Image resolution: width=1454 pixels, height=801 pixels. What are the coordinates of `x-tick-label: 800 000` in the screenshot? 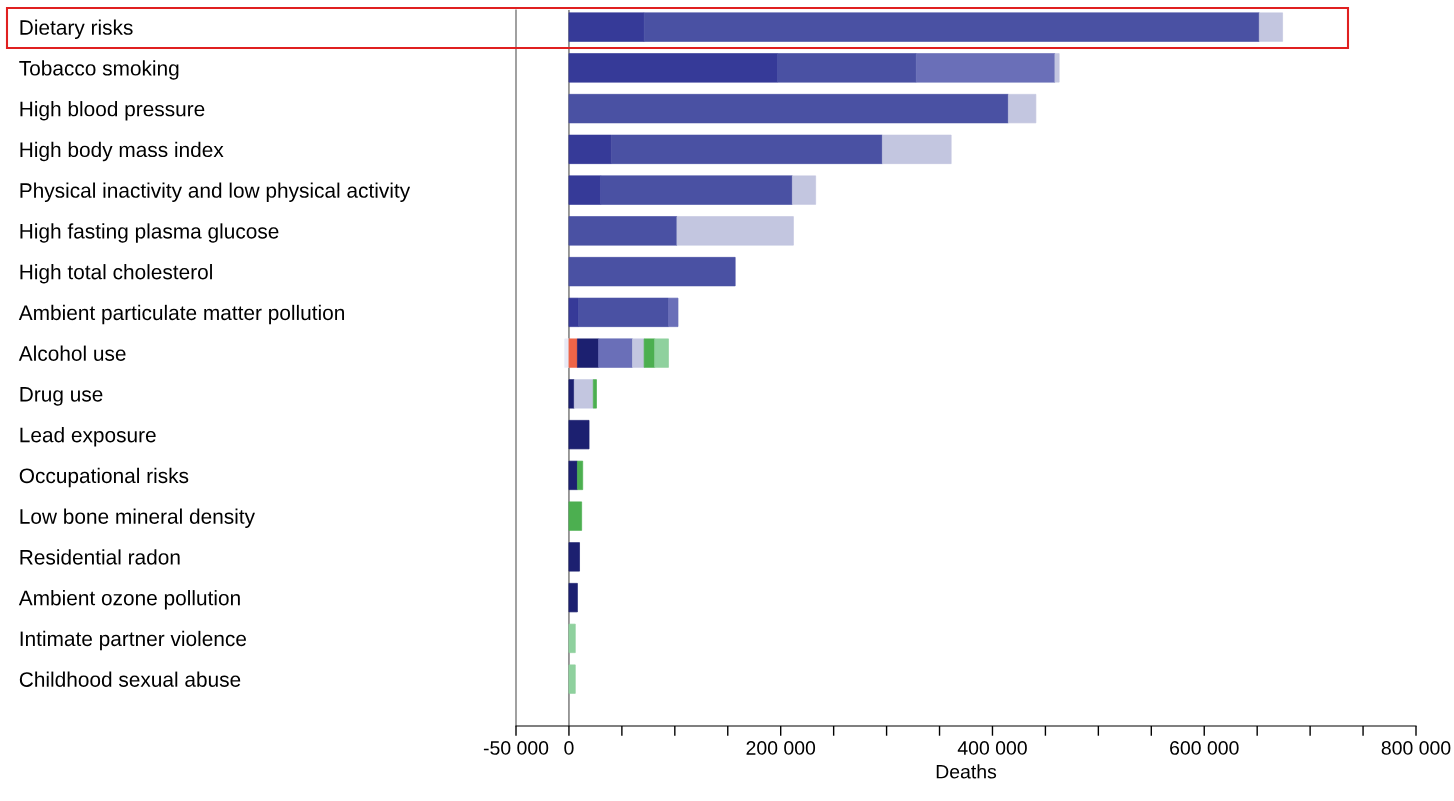 It's located at (1416, 748).